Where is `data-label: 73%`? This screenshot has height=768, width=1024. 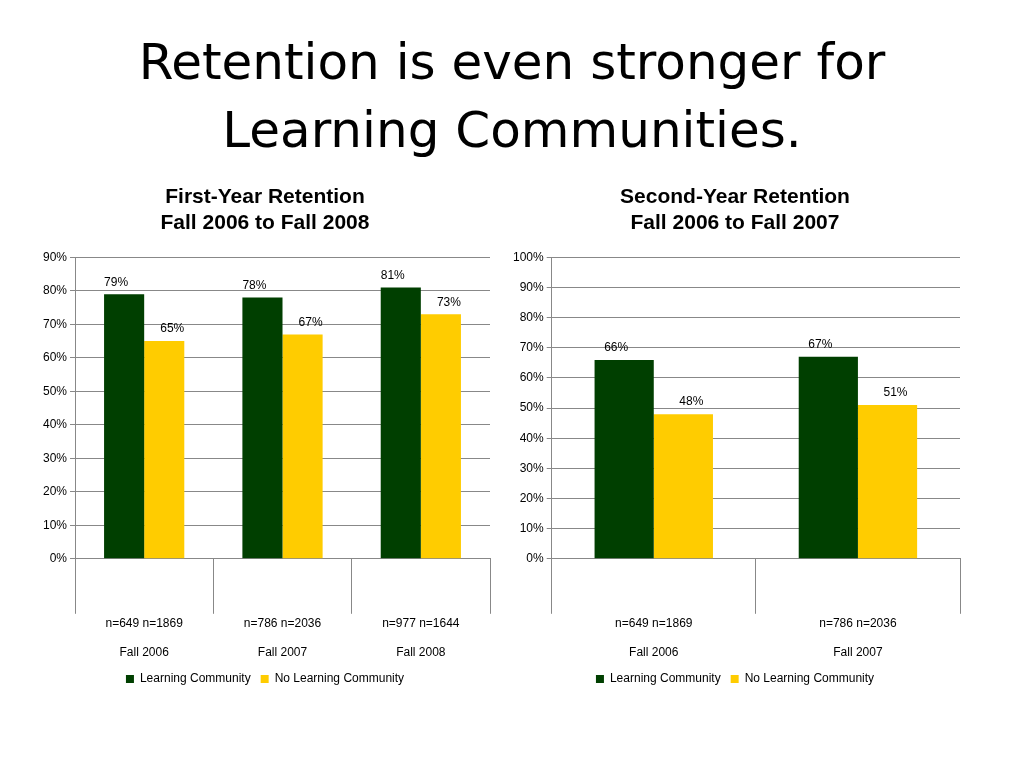 data-label: 73% is located at coordinates (449, 301).